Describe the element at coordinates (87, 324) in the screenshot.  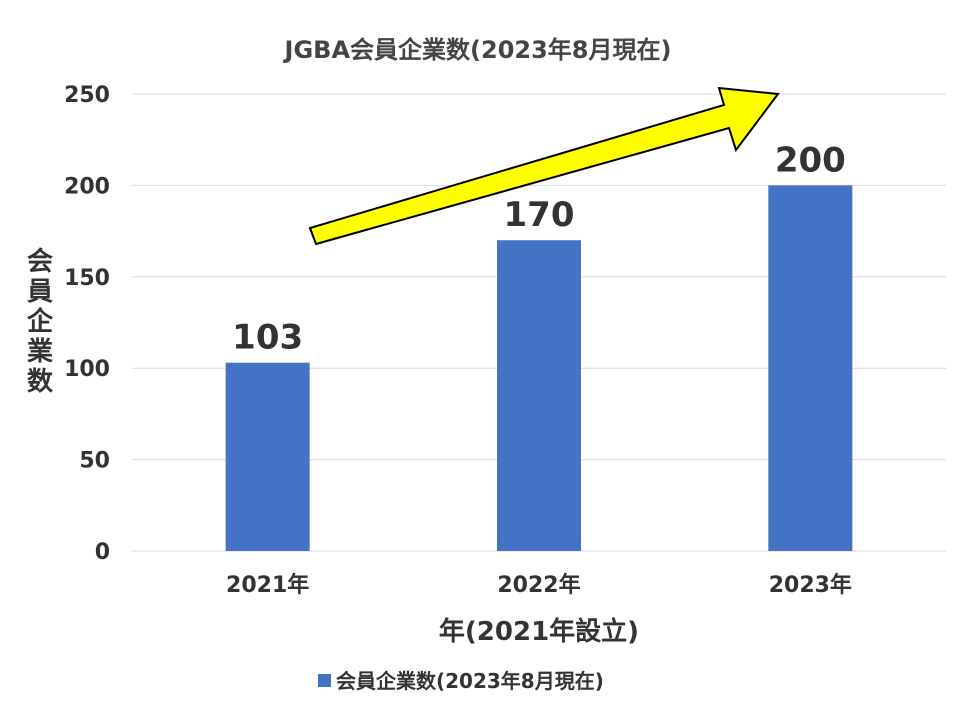
I see `y-tick-labels: 0 50 100 150 200 250` at that location.